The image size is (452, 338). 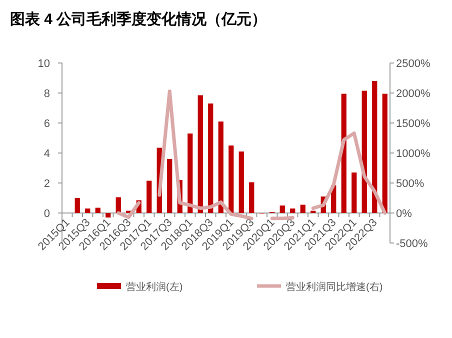 I want to click on y2-tick-label: 0%, so click(x=404, y=214).